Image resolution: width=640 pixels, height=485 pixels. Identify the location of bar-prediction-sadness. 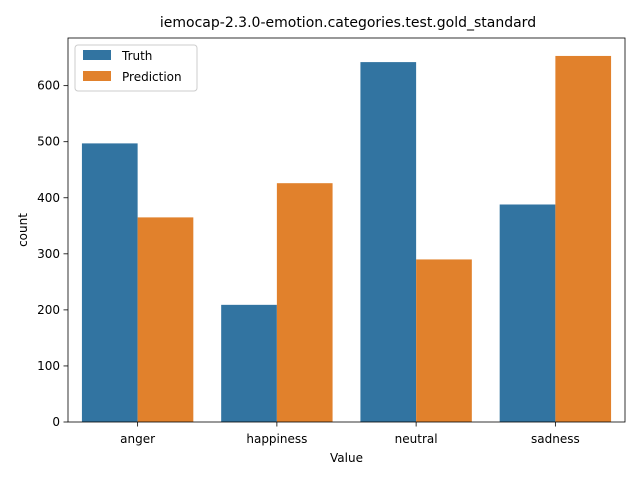
(583, 238).